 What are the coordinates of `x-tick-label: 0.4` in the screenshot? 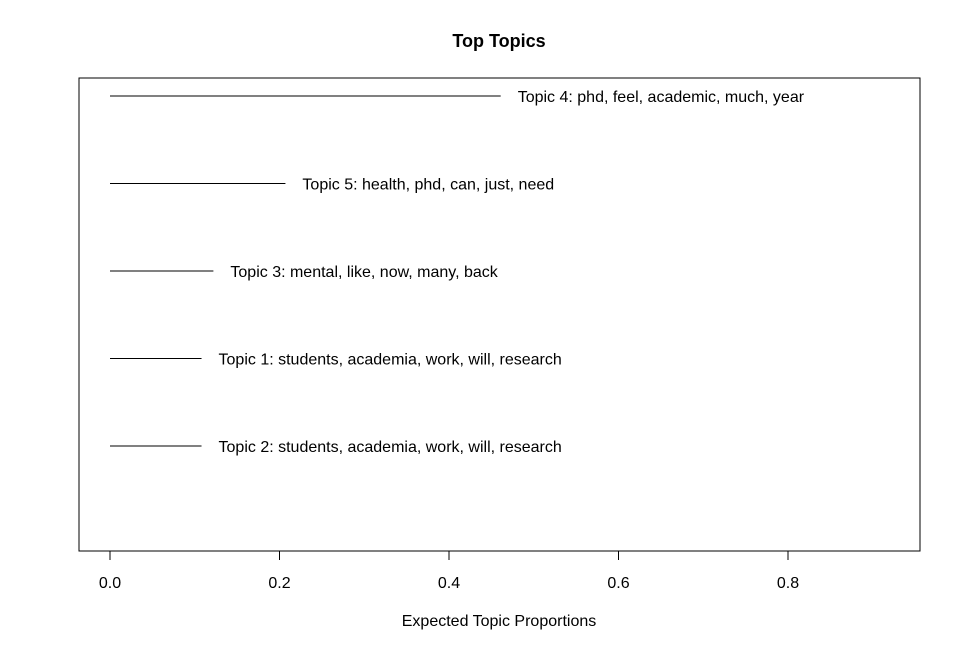 It's located at (449, 583).